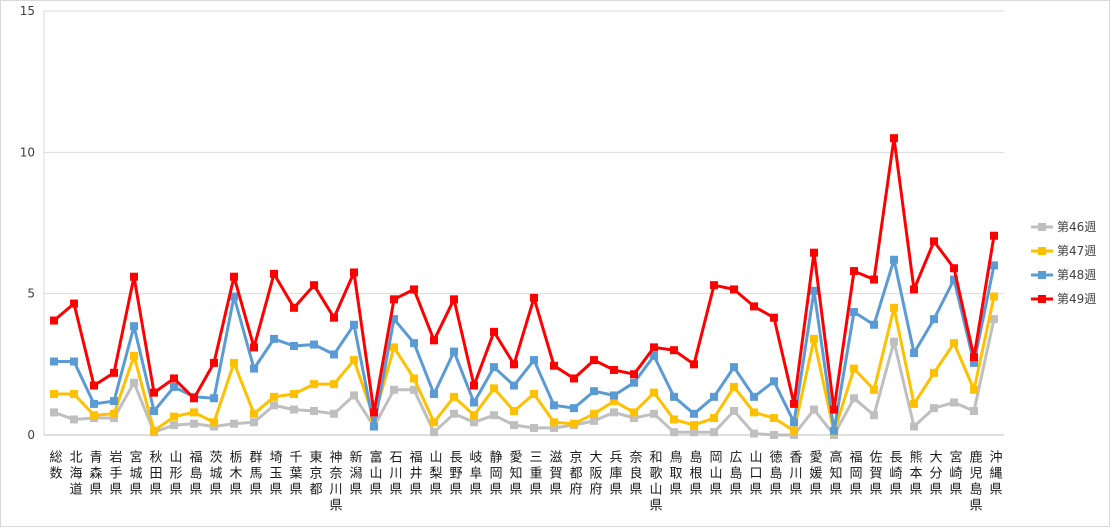 The image size is (1110, 530). I want to click on x-tick-label: 徳島県, so click(775, 473).